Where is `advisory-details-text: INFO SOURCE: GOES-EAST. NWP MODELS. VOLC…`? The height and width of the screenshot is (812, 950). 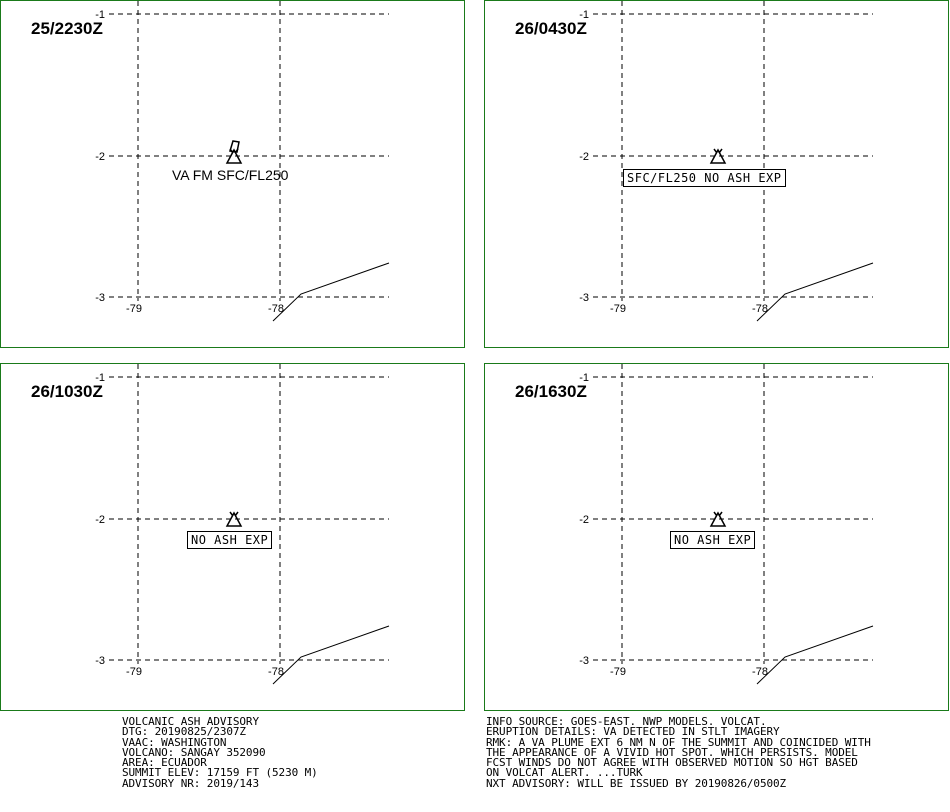 advisory-details-text: INFO SOURCE: GOES-EAST. NWP MODELS. VOLC… is located at coordinates (678, 752).